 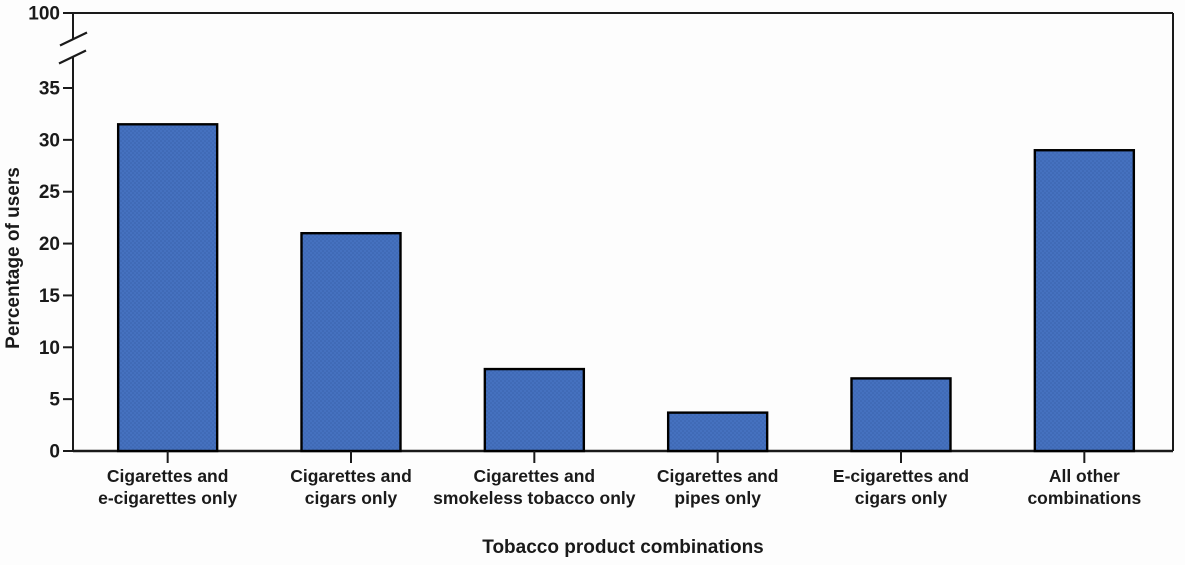 What do you see at coordinates (167, 498) in the screenshot?
I see `category-label-line: e-cigarettes only` at bounding box center [167, 498].